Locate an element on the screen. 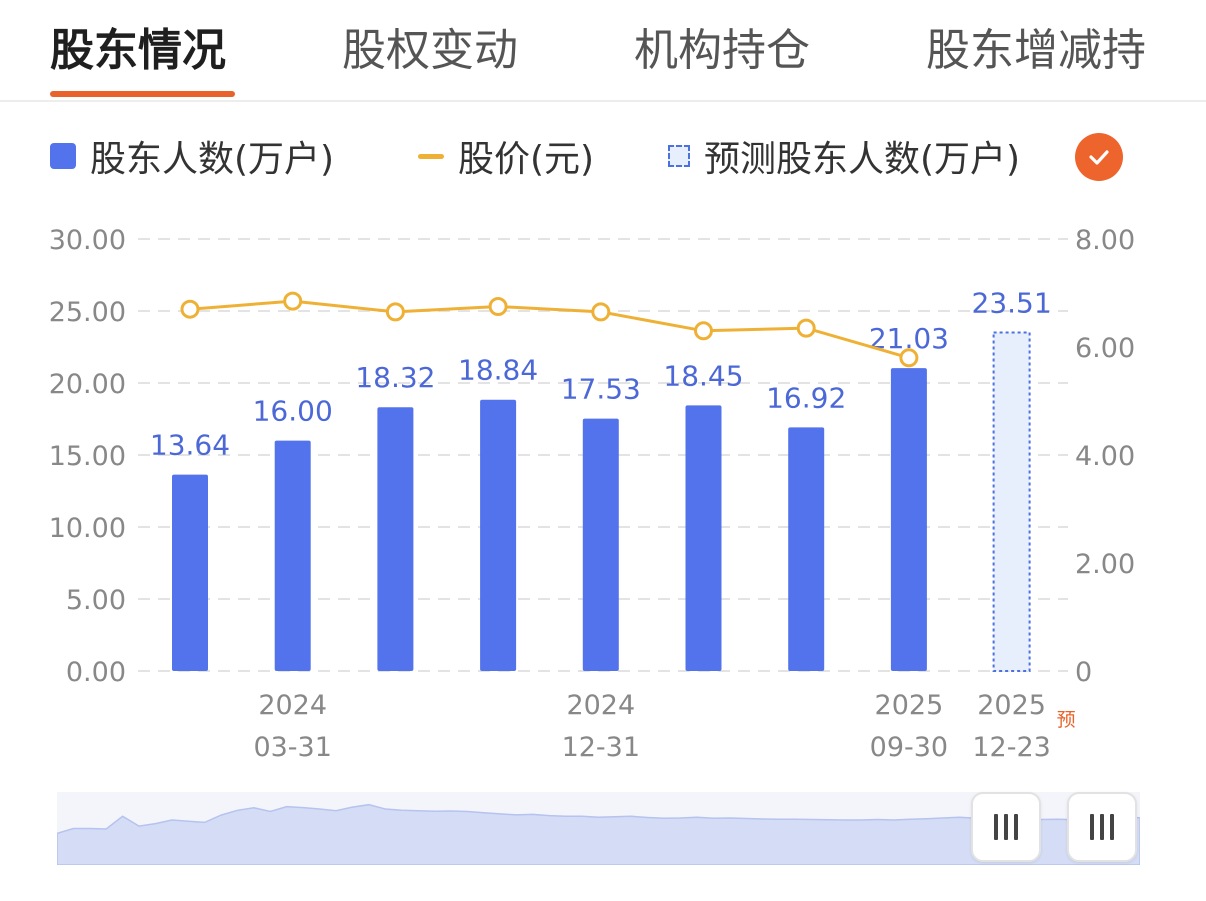  tab-shareholders: 股东情况 is located at coordinates (138, 50).